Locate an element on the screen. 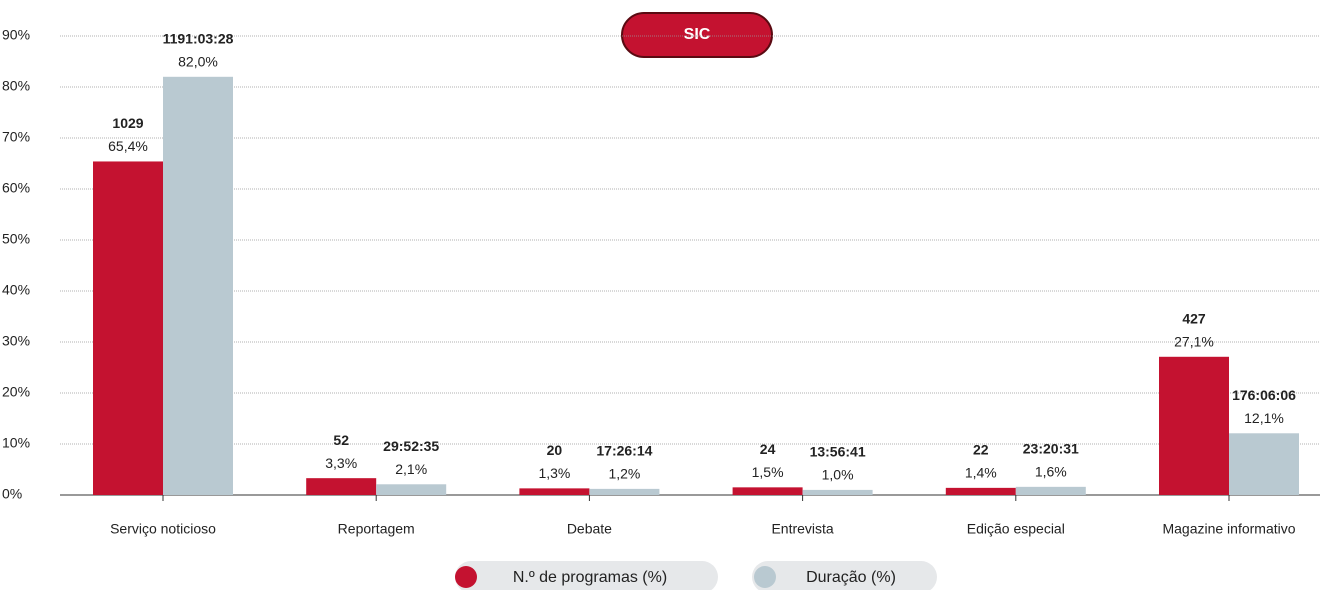 Image resolution: width=1325 pixels, height=590 pixels. annotation: 29:52:35 is located at coordinates (411, 446).